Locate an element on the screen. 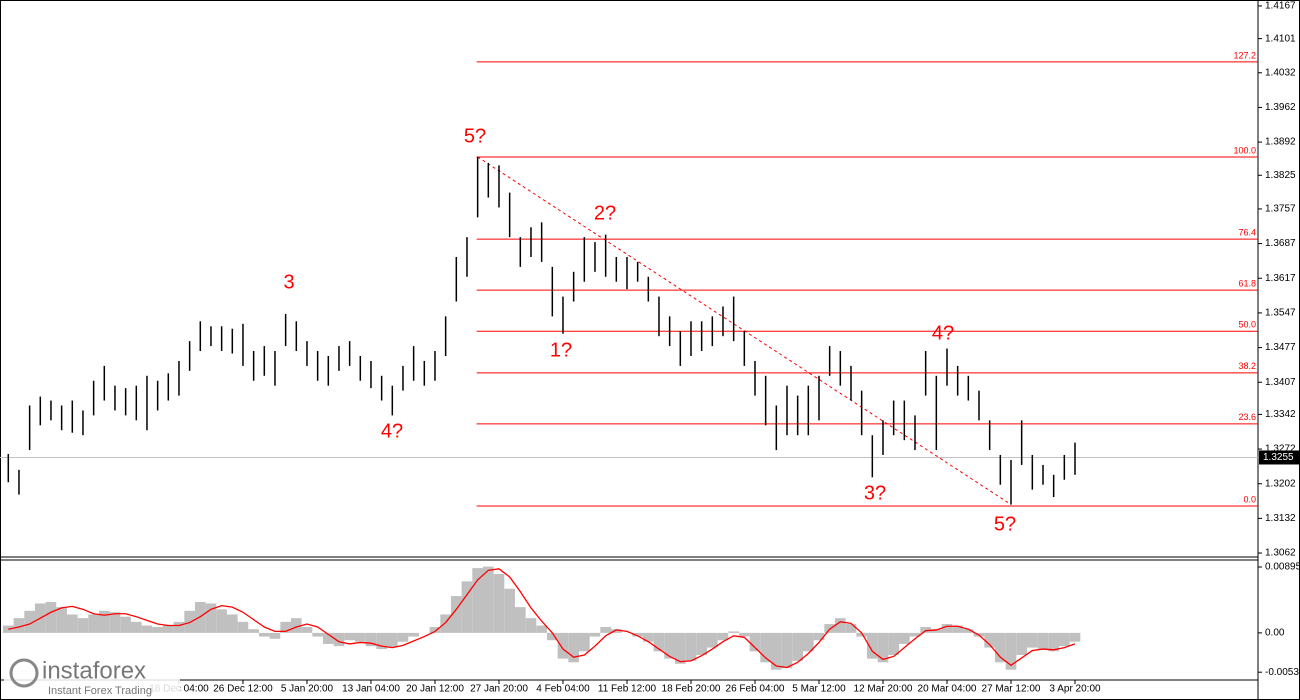  wave-label: 1? is located at coordinates (561, 350).